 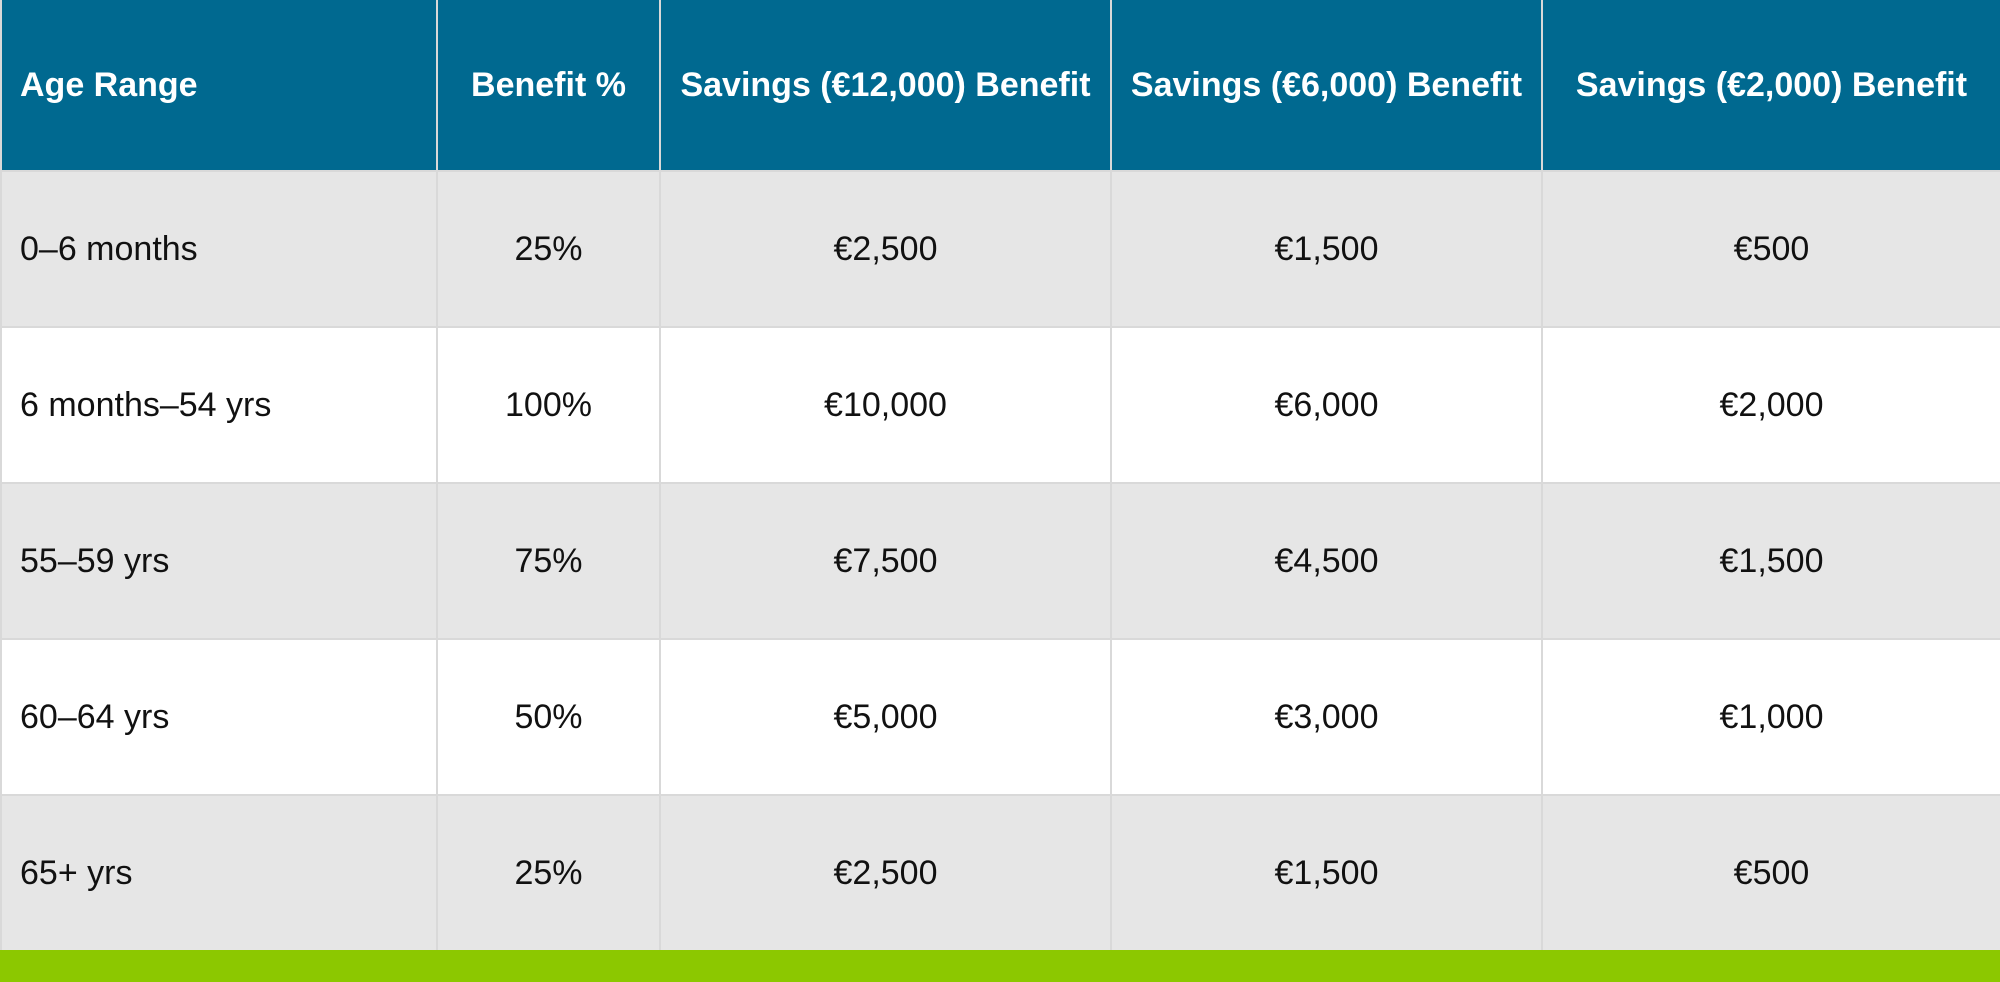 What do you see at coordinates (219, 405) in the screenshot?
I see `table-cell: 6 months–54 yrs` at bounding box center [219, 405].